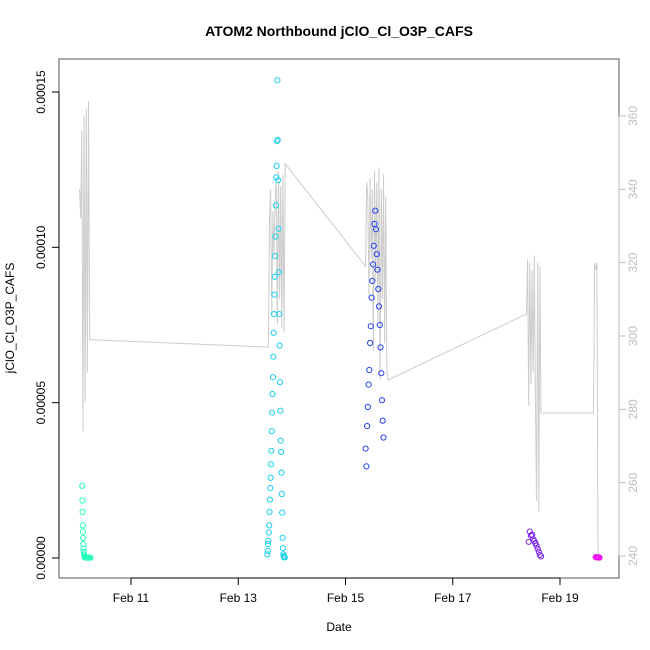 This screenshot has height=650, width=650. Describe the element at coordinates (633, 409) in the screenshot. I see `y2-tick-label: 280` at that location.